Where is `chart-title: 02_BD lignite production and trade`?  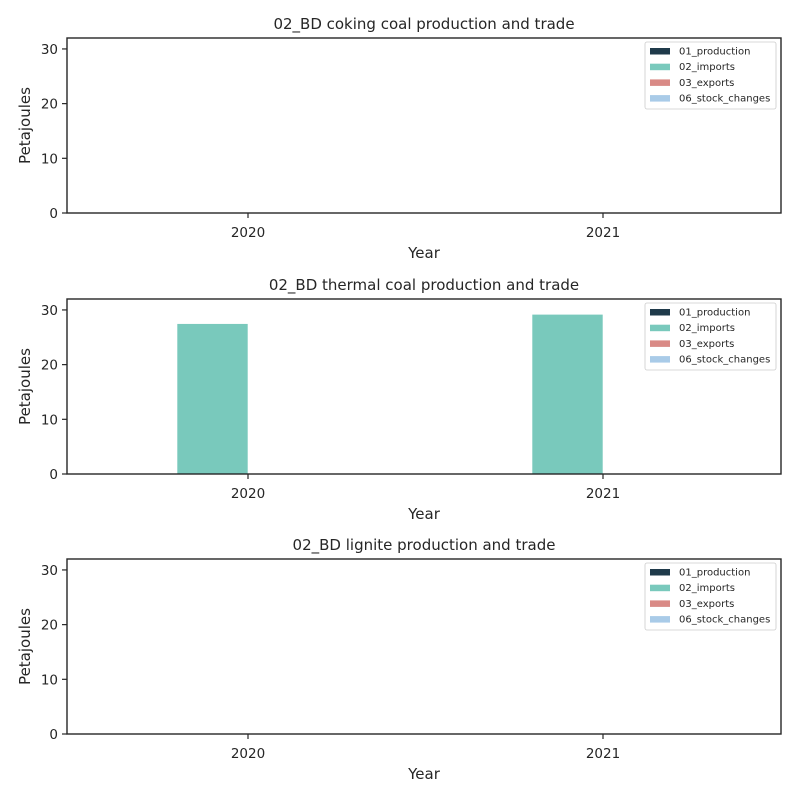 chart-title: 02_BD lignite production and trade is located at coordinates (424, 545).